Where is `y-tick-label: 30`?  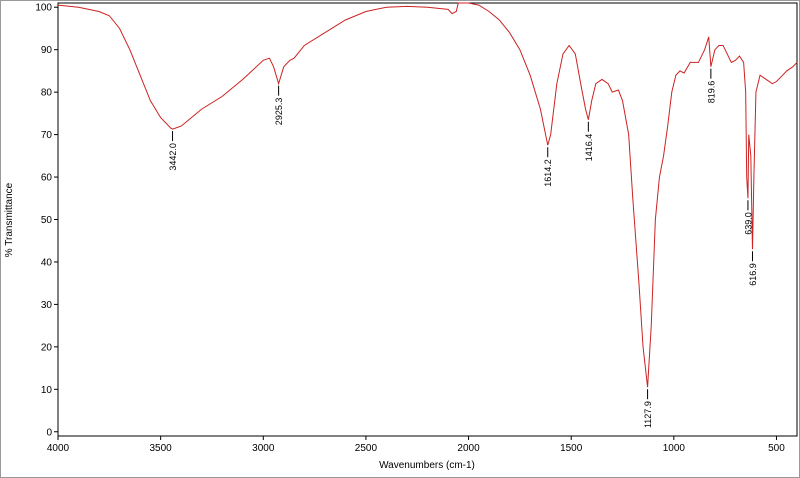
y-tick-label: 30 is located at coordinates (47, 305).